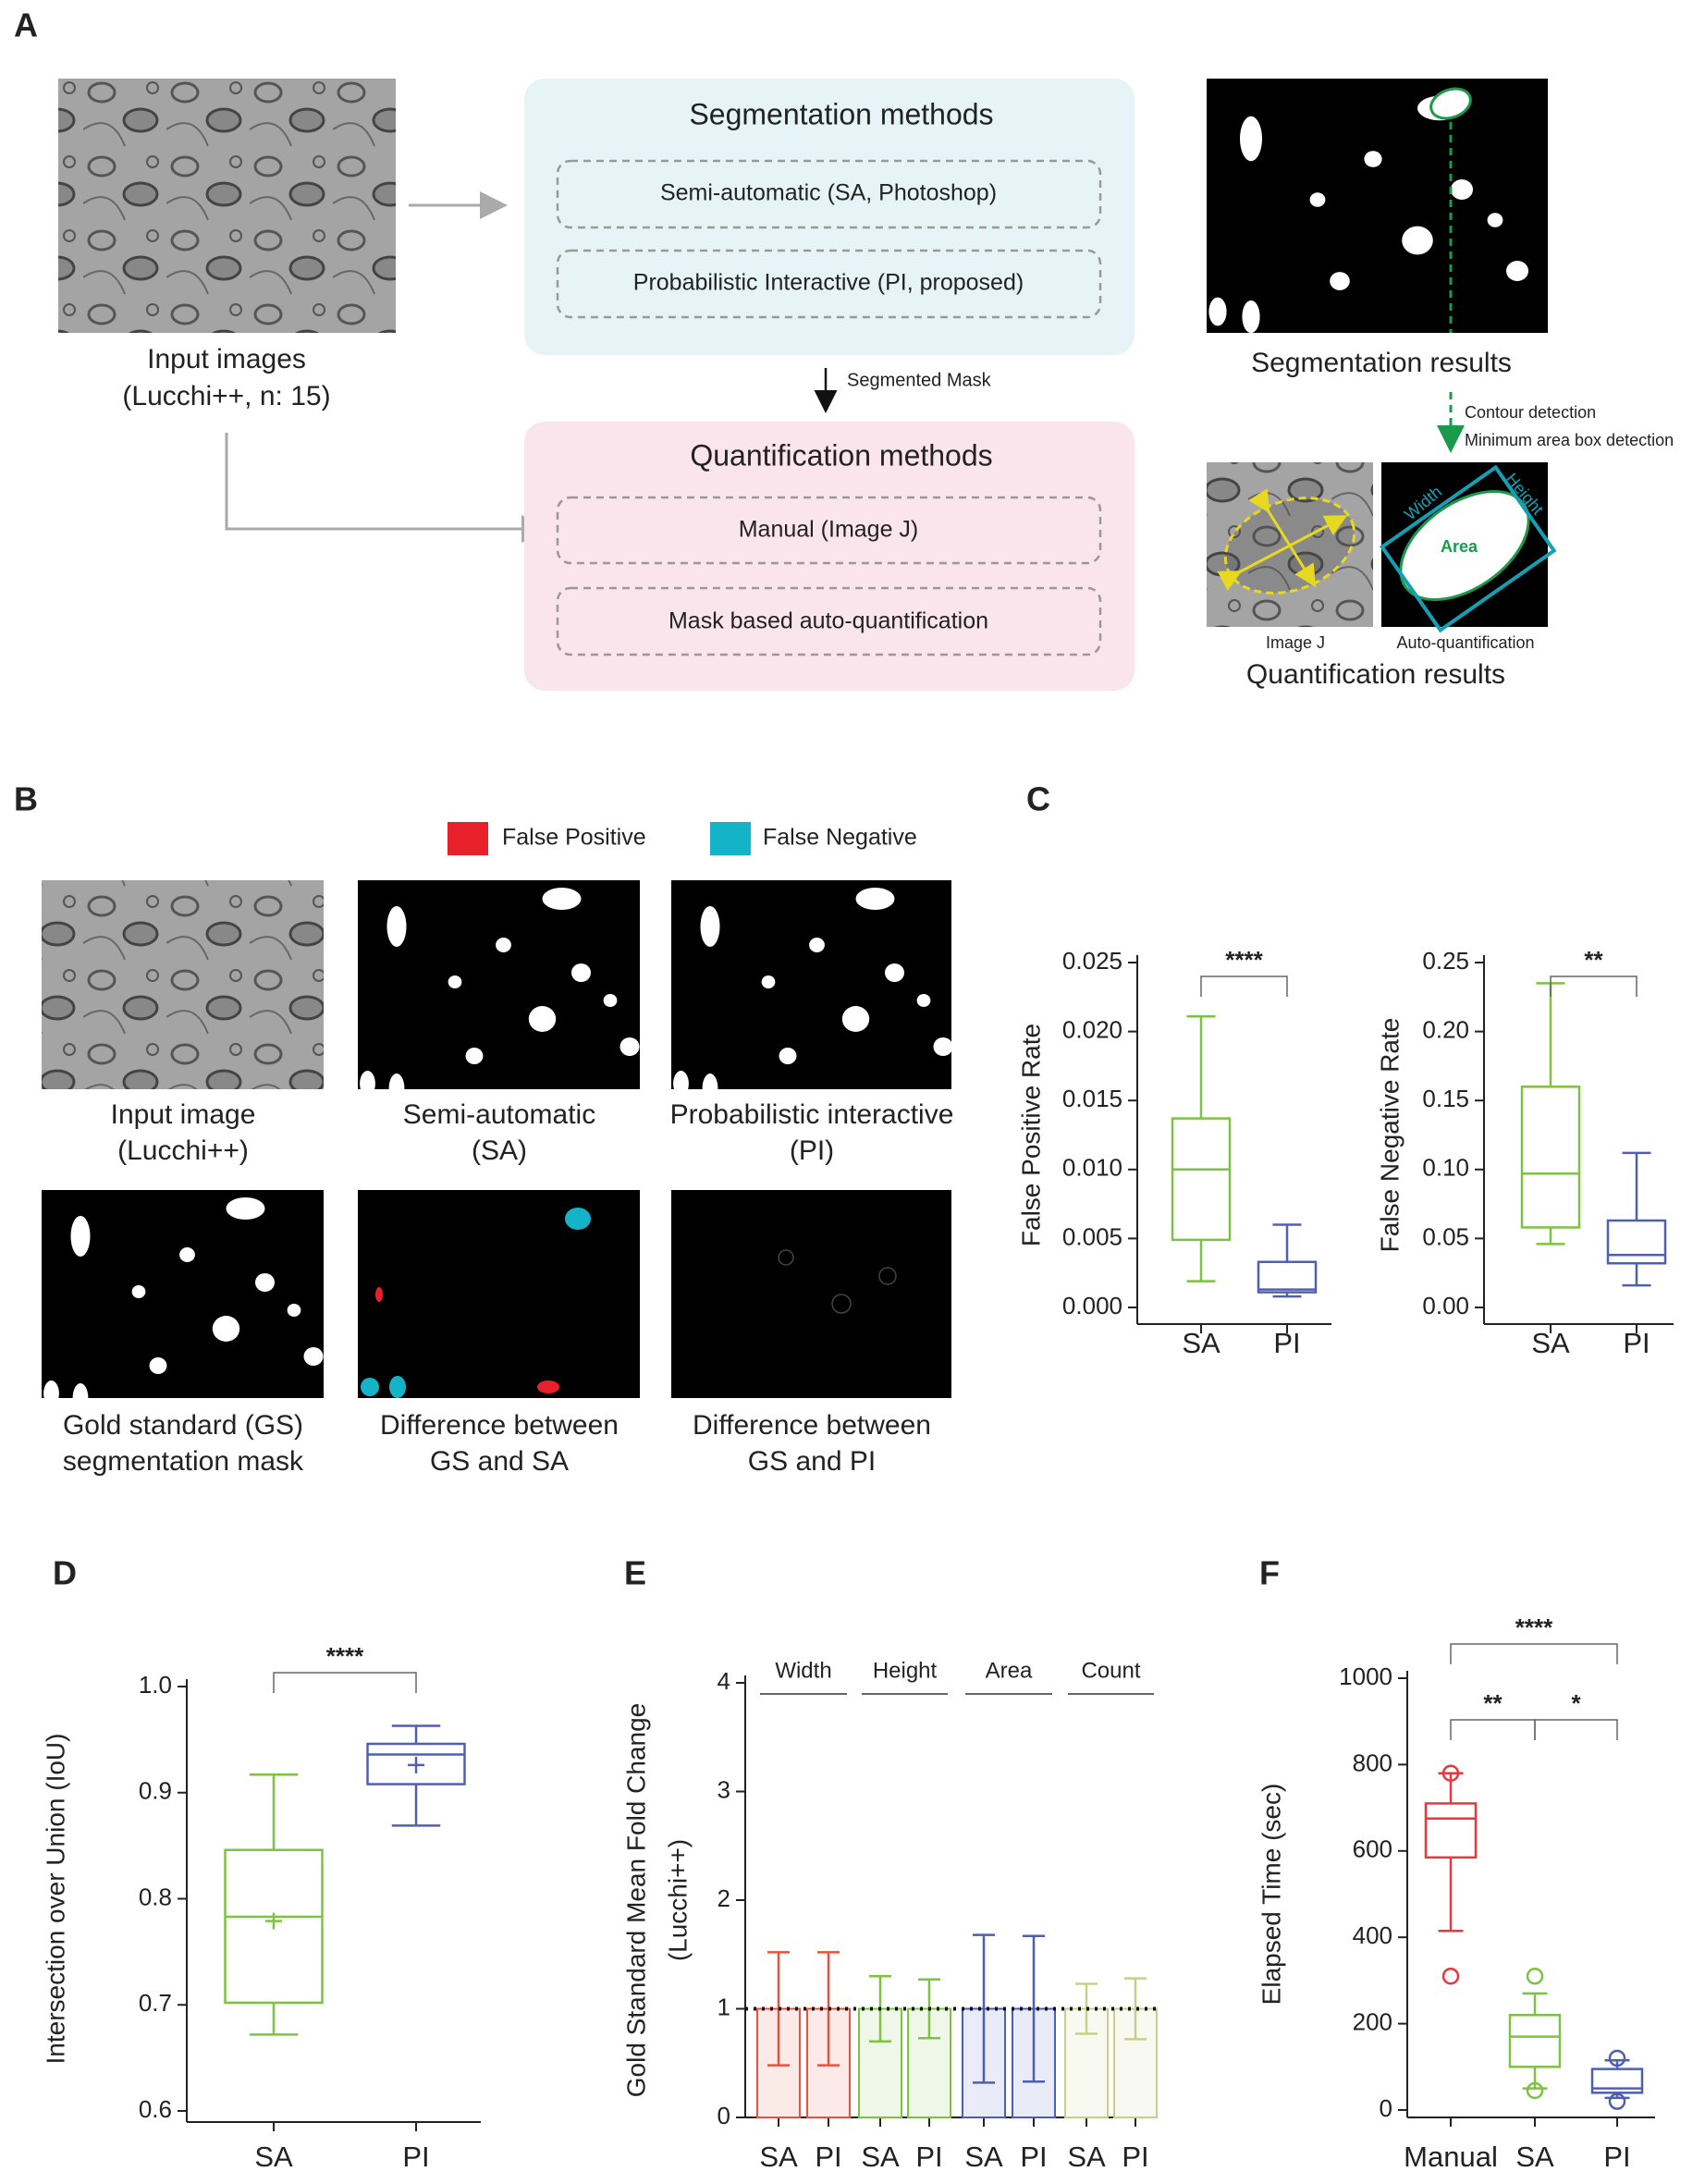 Image resolution: width=1705 pixels, height=2184 pixels. Describe the element at coordinates (1445, 1168) in the screenshot. I see `y-tick-label: 0.10` at that location.